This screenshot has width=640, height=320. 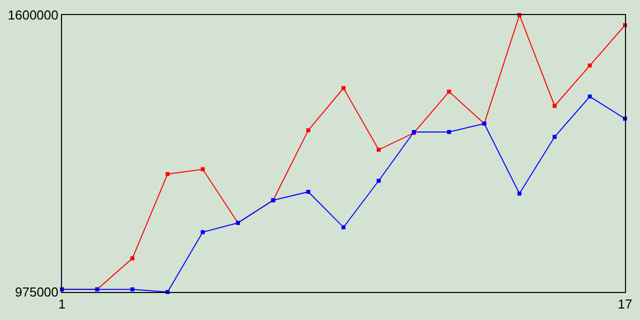 What do you see at coordinates (62, 304) in the screenshot?
I see `x-tick-label: 1` at bounding box center [62, 304].